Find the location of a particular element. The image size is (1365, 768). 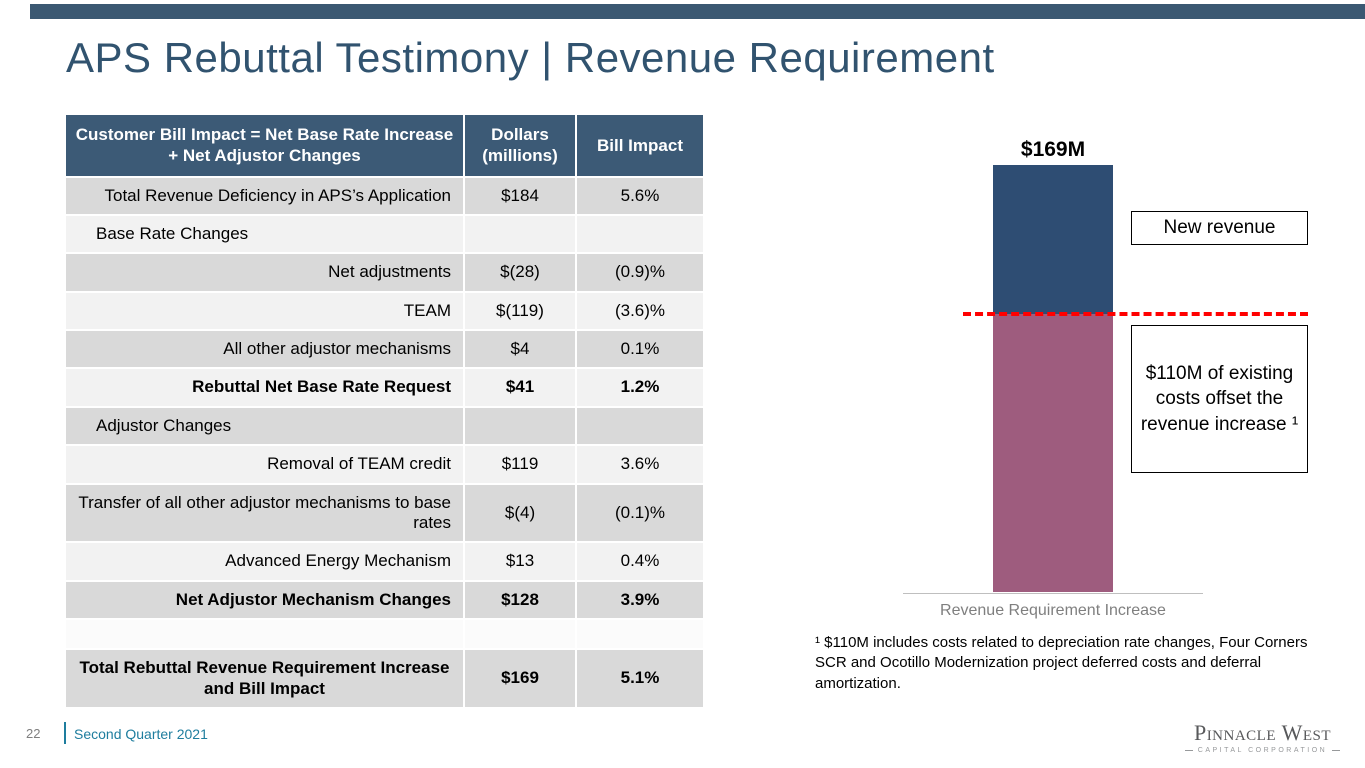

row-impact: (3.6)% is located at coordinates (639, 311).